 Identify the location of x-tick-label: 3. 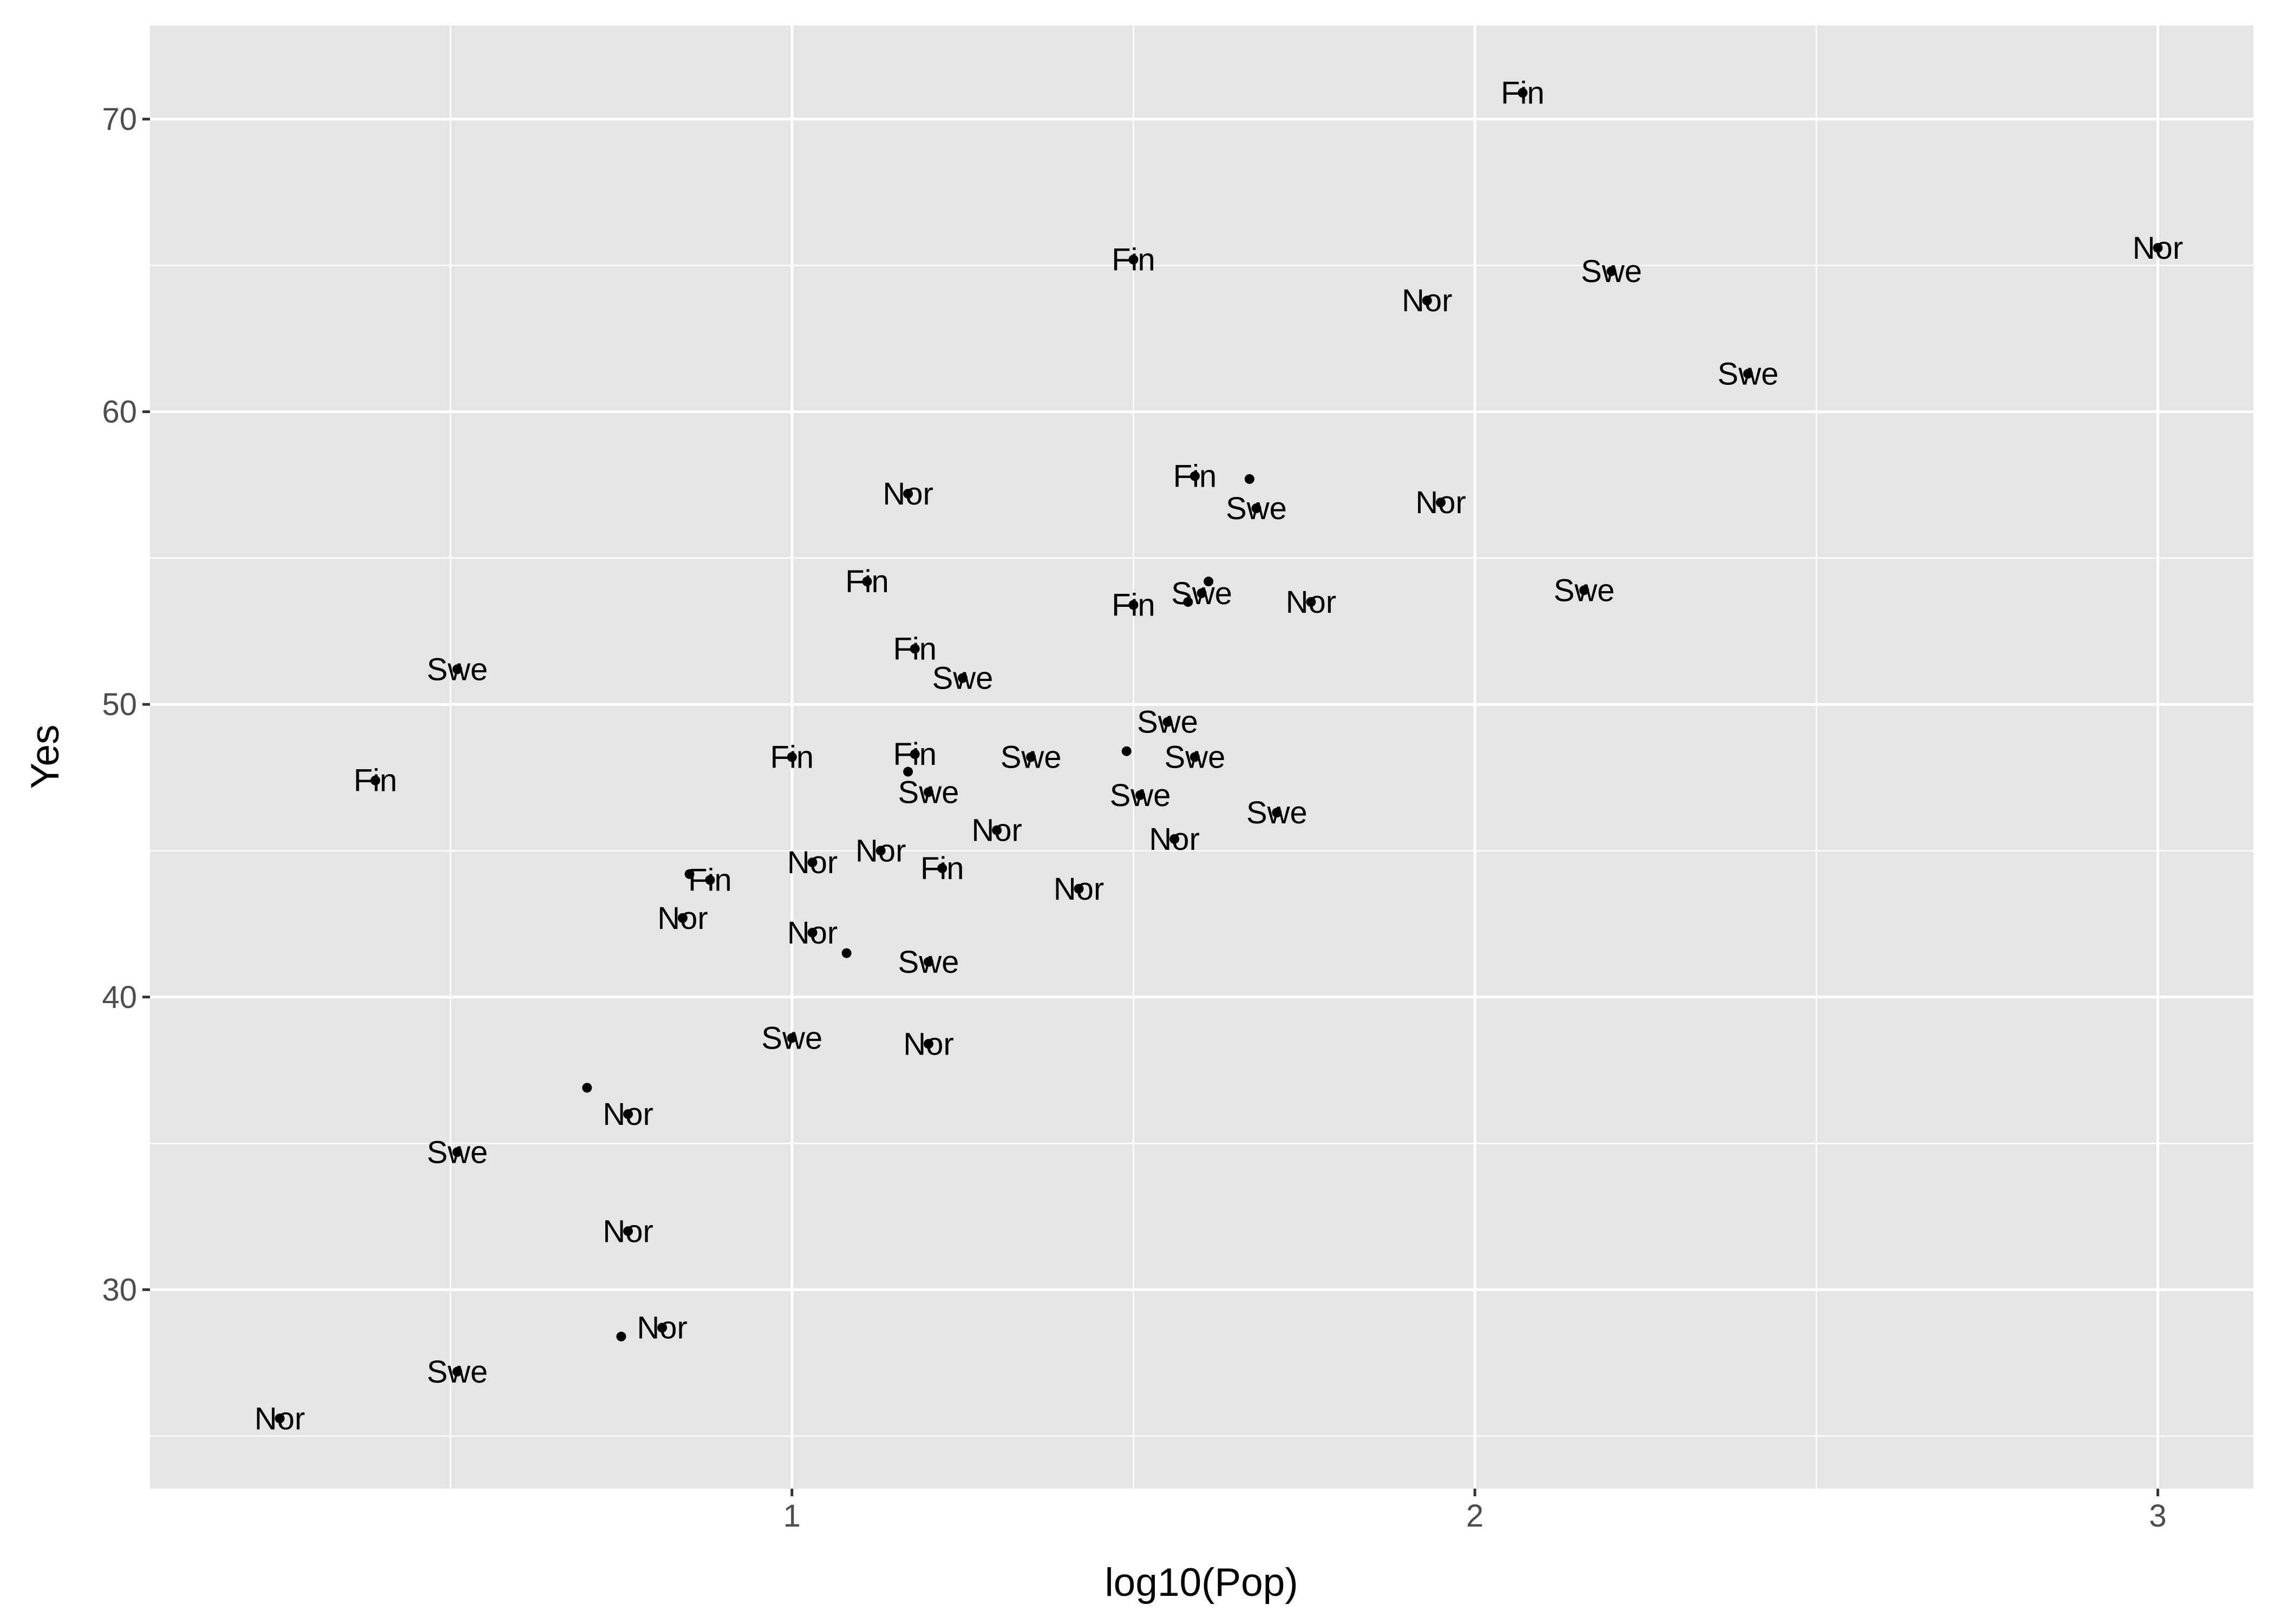
(2158, 1516).